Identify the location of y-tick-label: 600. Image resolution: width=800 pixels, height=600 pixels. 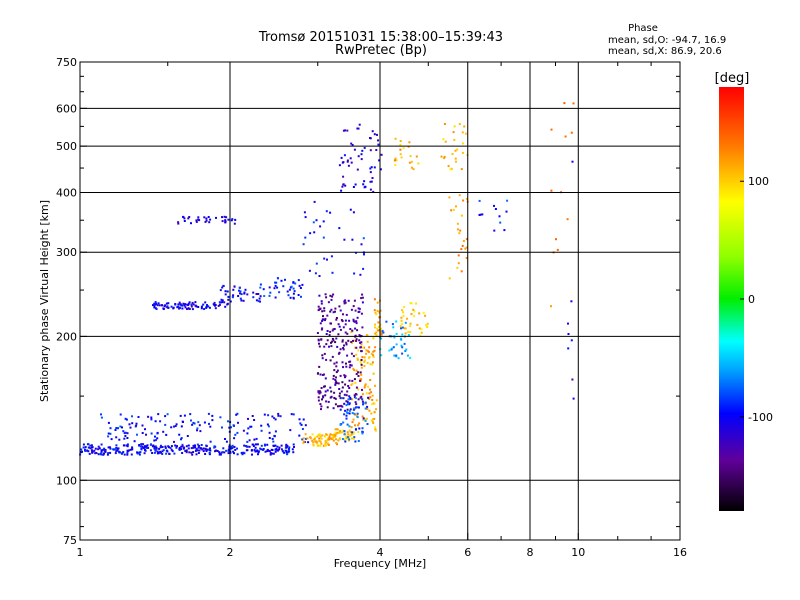
(66, 108).